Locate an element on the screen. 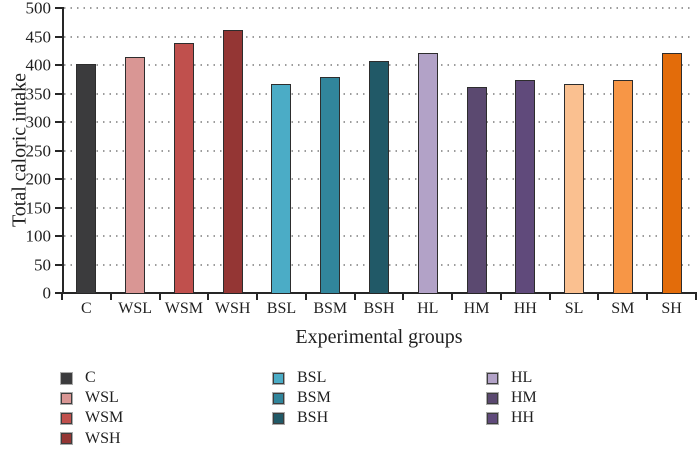 This screenshot has width=699, height=449. bar-BSM is located at coordinates (330, 184).